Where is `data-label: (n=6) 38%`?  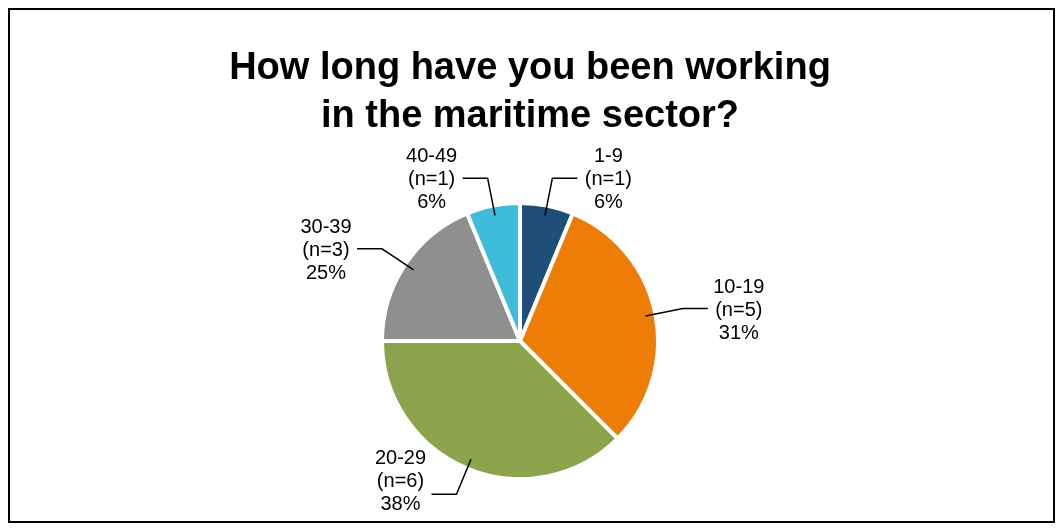 data-label: (n=6) 38% is located at coordinates (400, 492).